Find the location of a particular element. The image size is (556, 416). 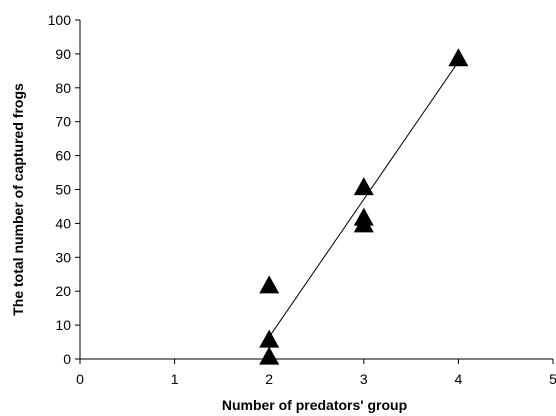

x-tick-label: 1 is located at coordinates (175, 379).